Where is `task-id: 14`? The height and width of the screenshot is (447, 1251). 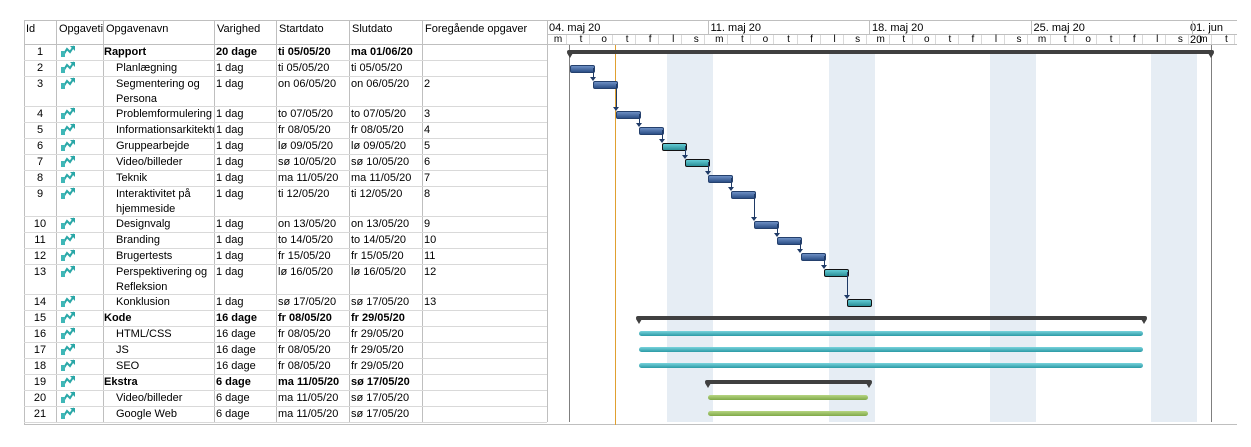
task-id: 14 is located at coordinates (40, 302).